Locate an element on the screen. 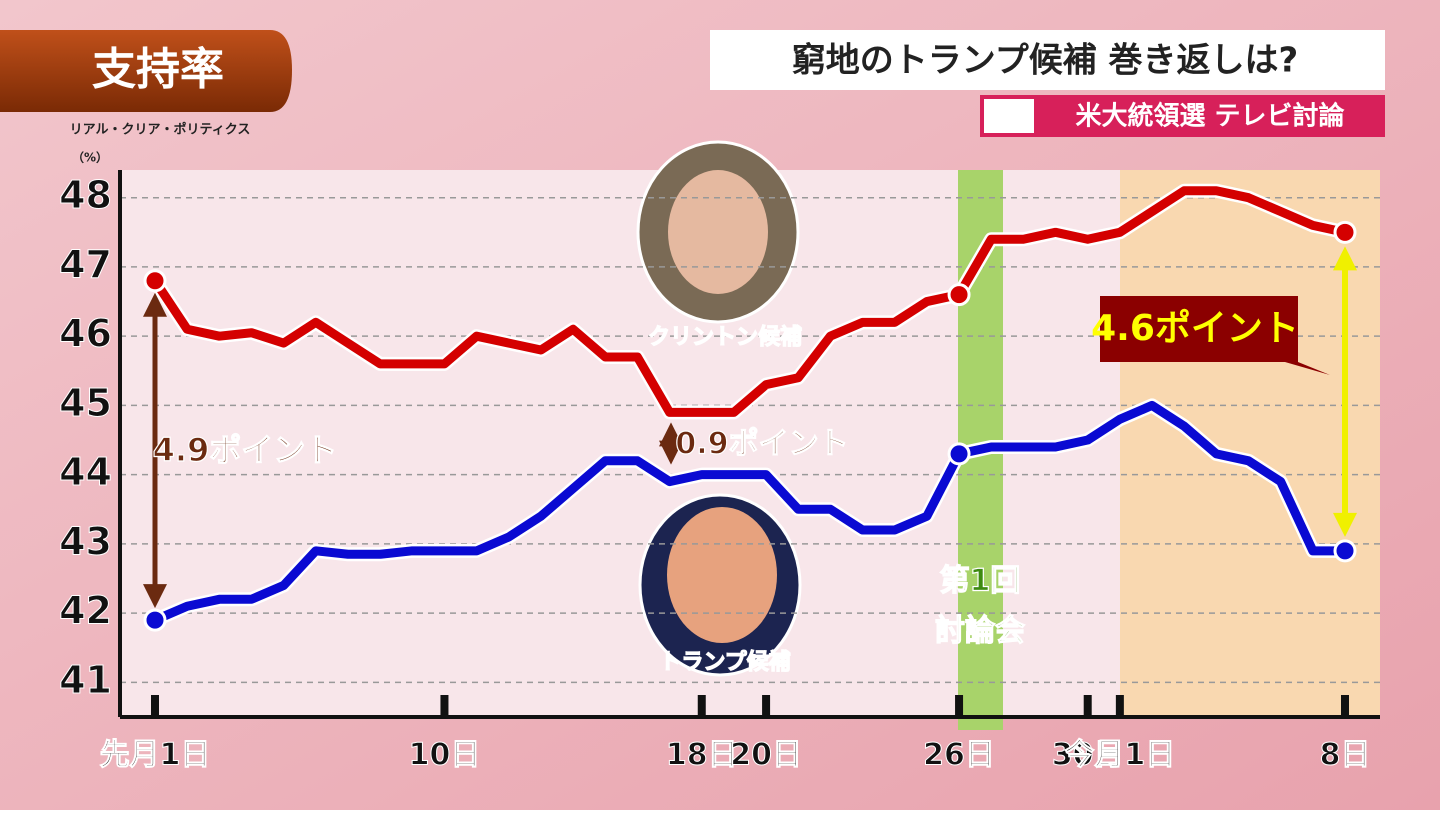 This screenshot has width=1440, height=814. logo is located at coordinates (1009, 116).